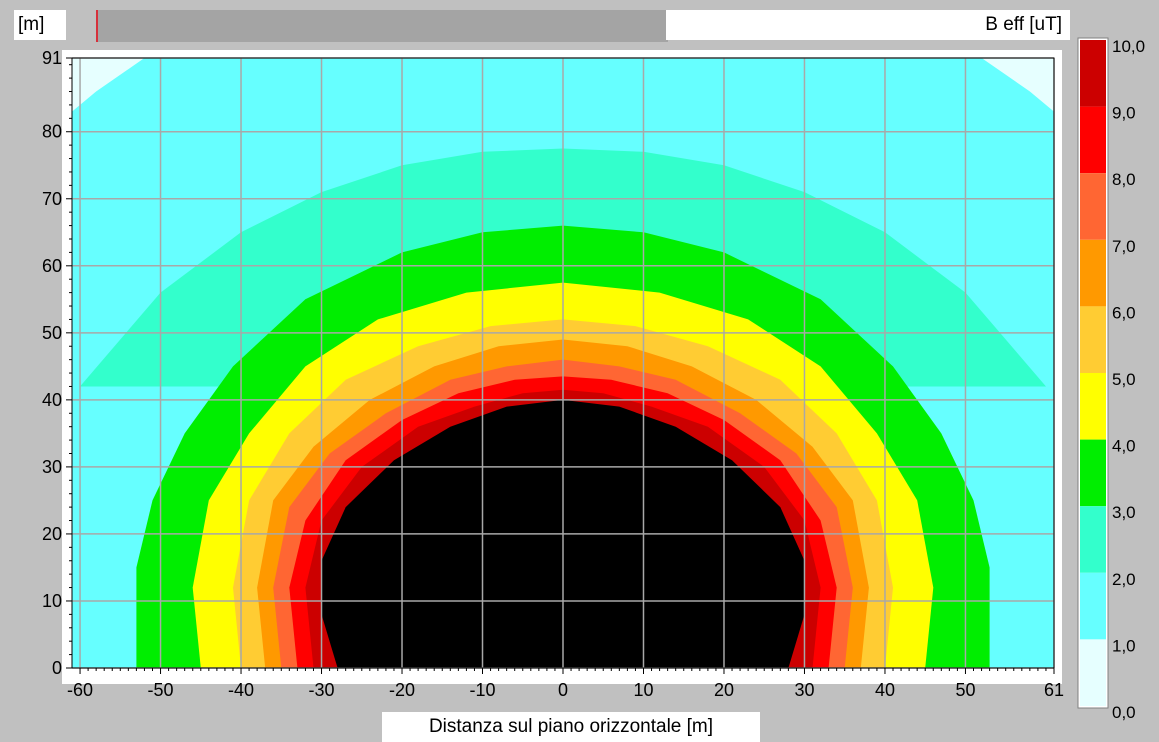  Describe the element at coordinates (1111, 379) in the screenshot. I see `colorbar: 10,0 9,0 8,0 7,0 6,0 5,0 4,0 3,0 2,0 1,0 0,0` at that location.